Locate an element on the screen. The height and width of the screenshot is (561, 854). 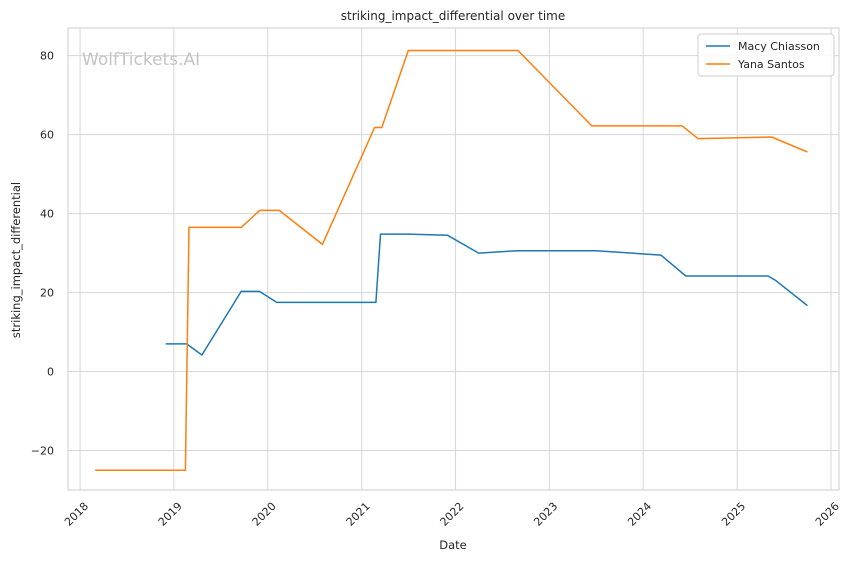
y-tick-label: 60 is located at coordinates (47, 135).